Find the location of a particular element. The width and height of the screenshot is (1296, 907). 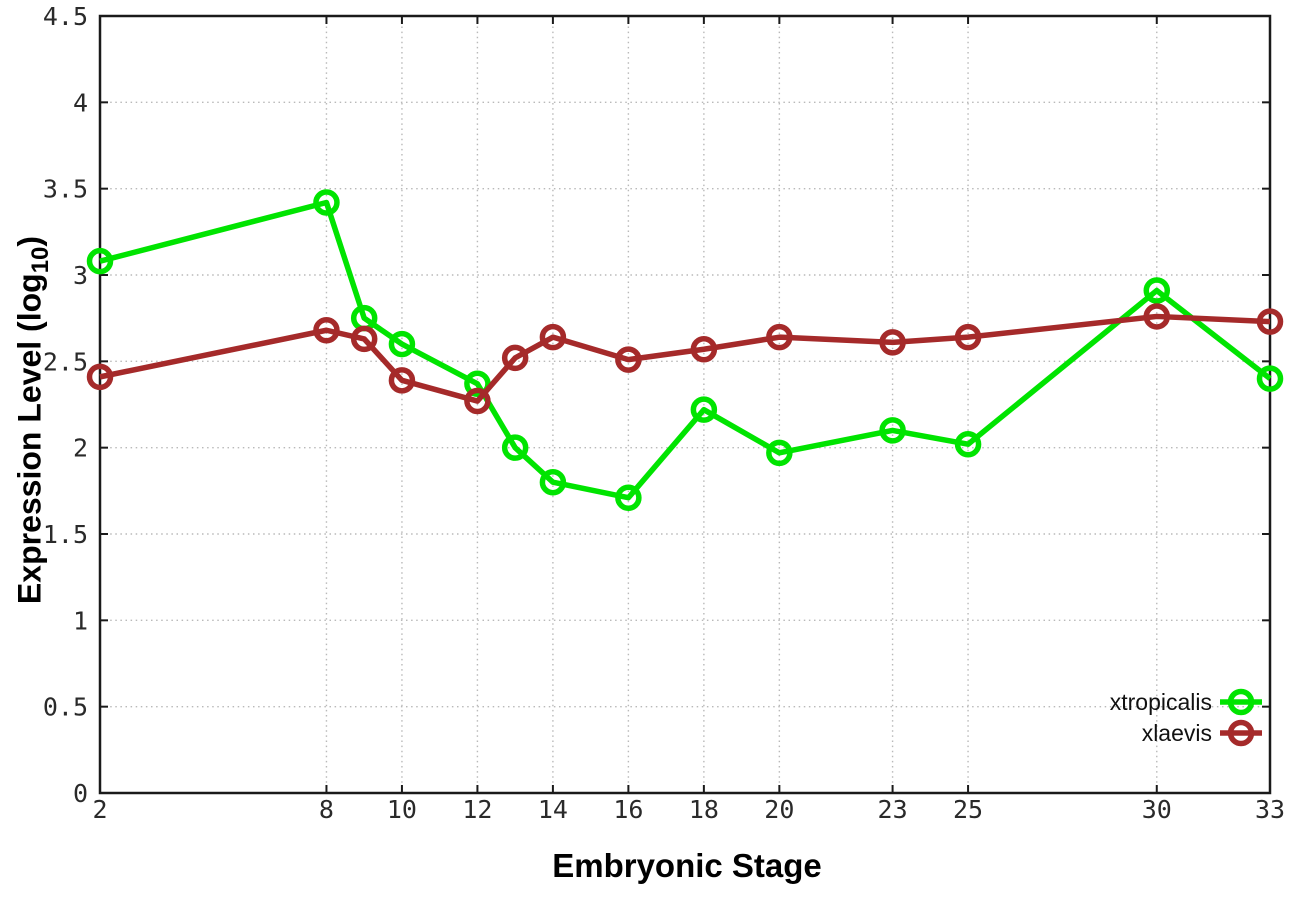

y-axis-title-main: Expression Level (log is located at coordinates (29, 439).